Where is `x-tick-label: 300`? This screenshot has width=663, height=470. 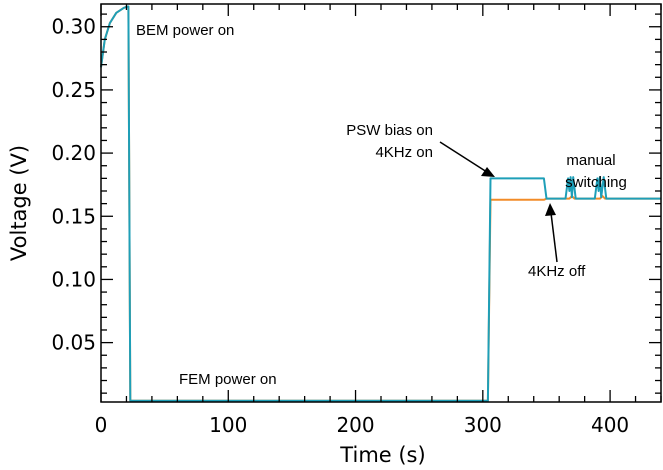
x-tick-label: 300 is located at coordinates (483, 425).